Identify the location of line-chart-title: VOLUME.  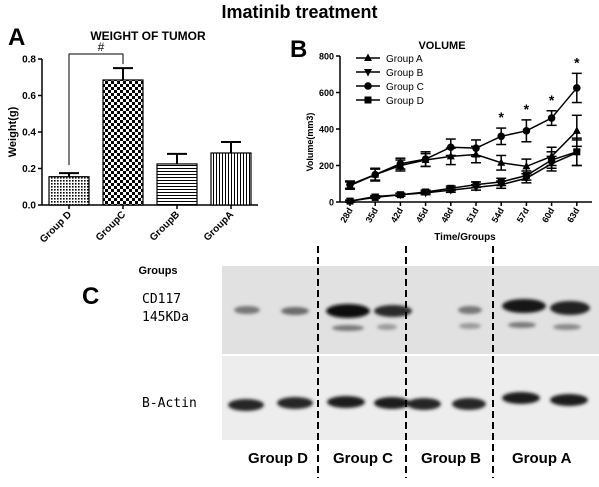
(441, 46).